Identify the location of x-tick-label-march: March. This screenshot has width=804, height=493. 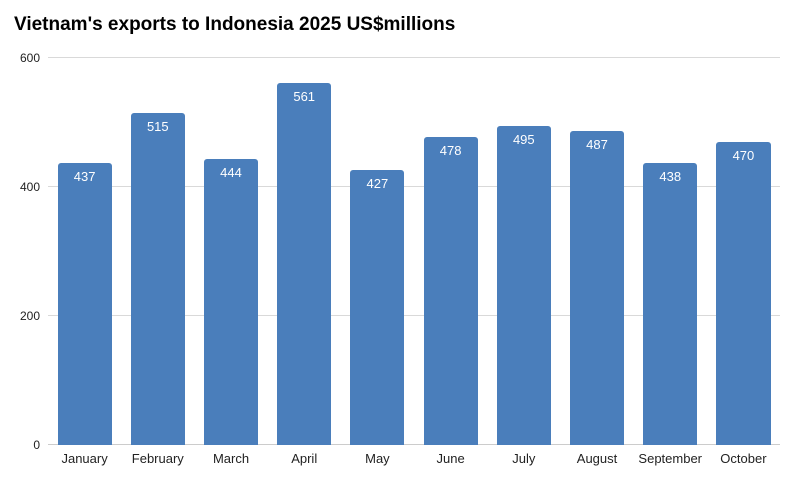
(231, 458).